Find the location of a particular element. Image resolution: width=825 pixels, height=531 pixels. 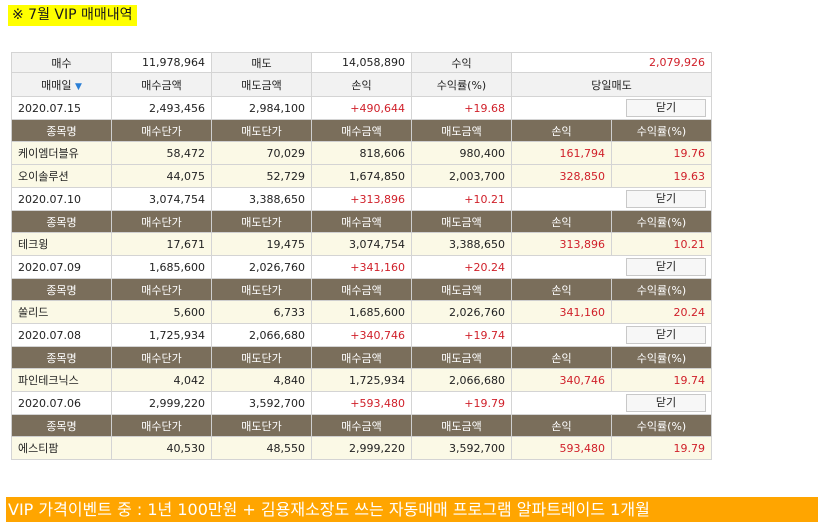

stock-sell-price: 70,029 is located at coordinates (261, 153).